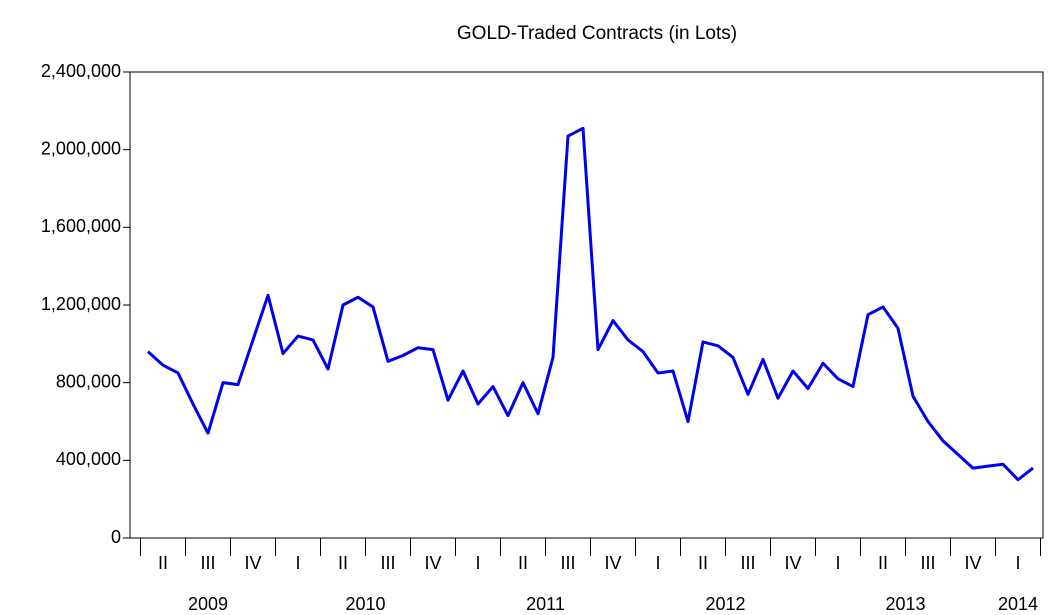 Image resolution: width=1057 pixels, height=615 pixels. I want to click on x-group-label: 2011, so click(545, 604).